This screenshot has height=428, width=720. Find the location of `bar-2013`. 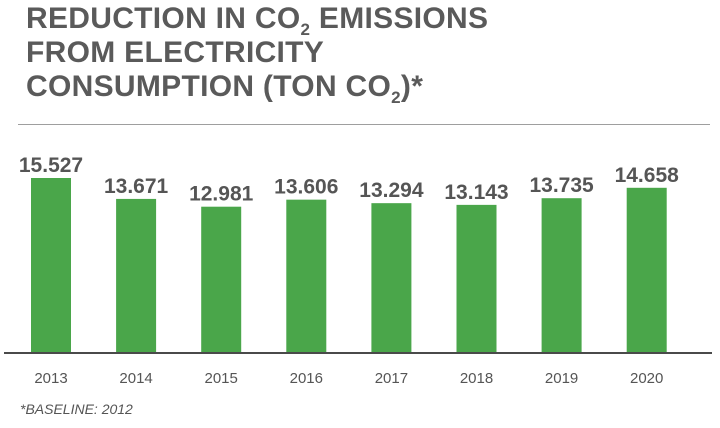

bar-2013 is located at coordinates (51, 265).